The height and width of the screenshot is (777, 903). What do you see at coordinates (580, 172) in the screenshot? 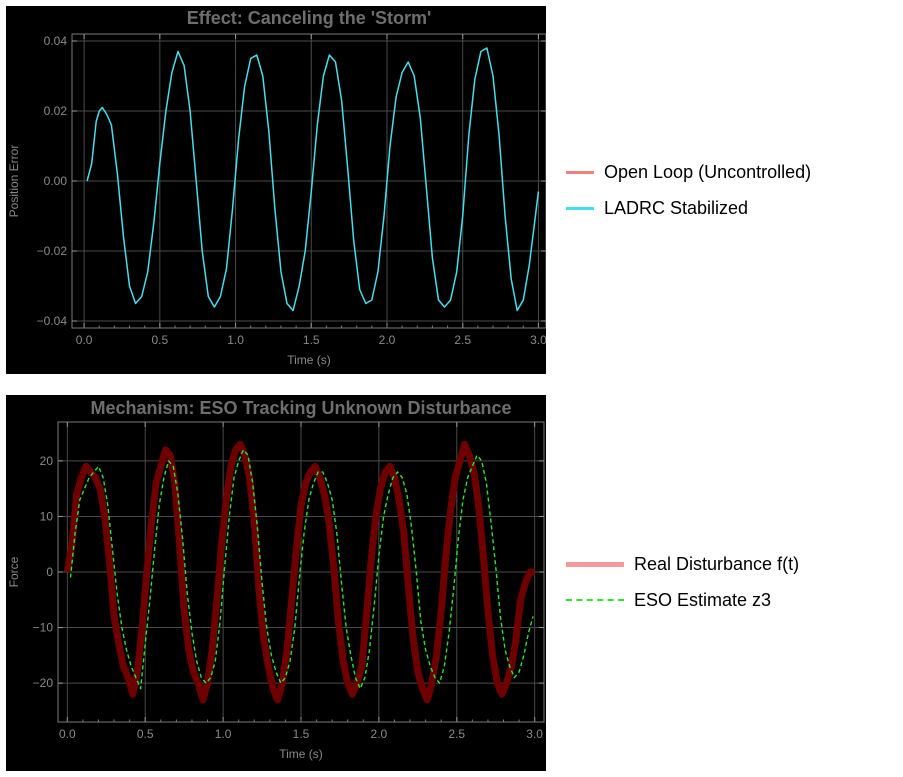
I see `legend-swatch-open-loop` at bounding box center [580, 172].